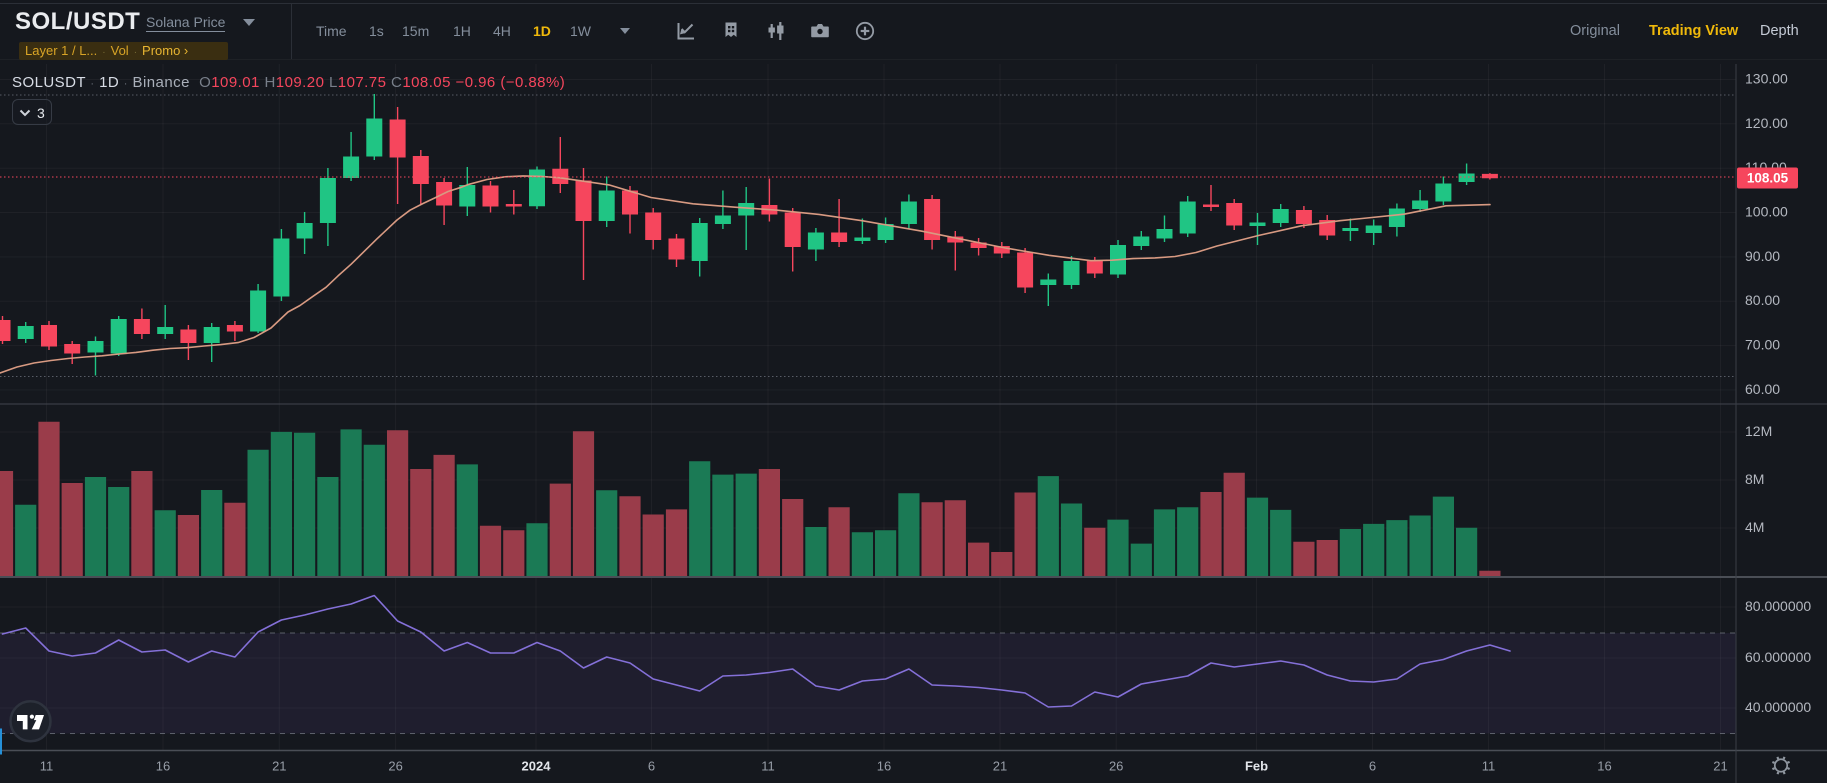 The image size is (1827, 783). What do you see at coordinates (1762, 345) in the screenshot?
I see `svg-text: 70.00` at bounding box center [1762, 345].